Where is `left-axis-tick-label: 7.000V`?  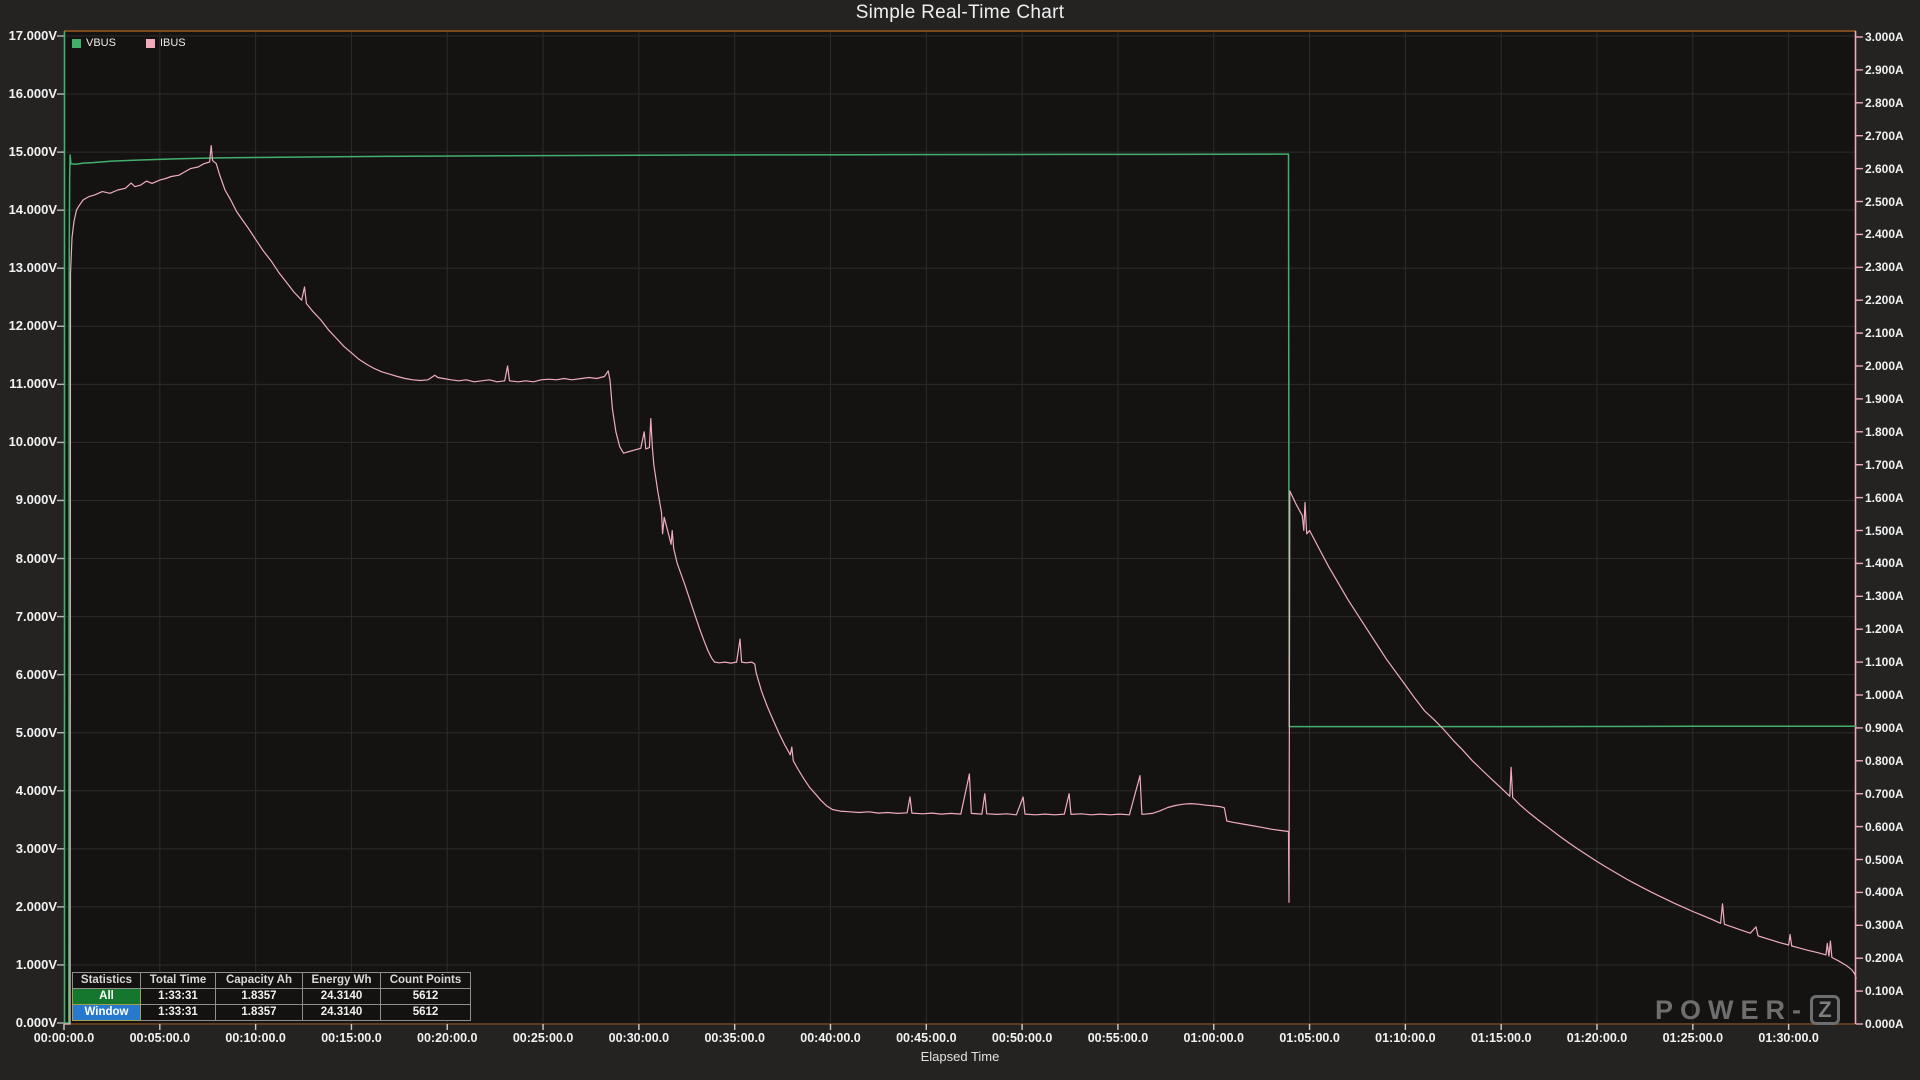
left-axis-tick-label: 7.000V is located at coordinates (36, 616).